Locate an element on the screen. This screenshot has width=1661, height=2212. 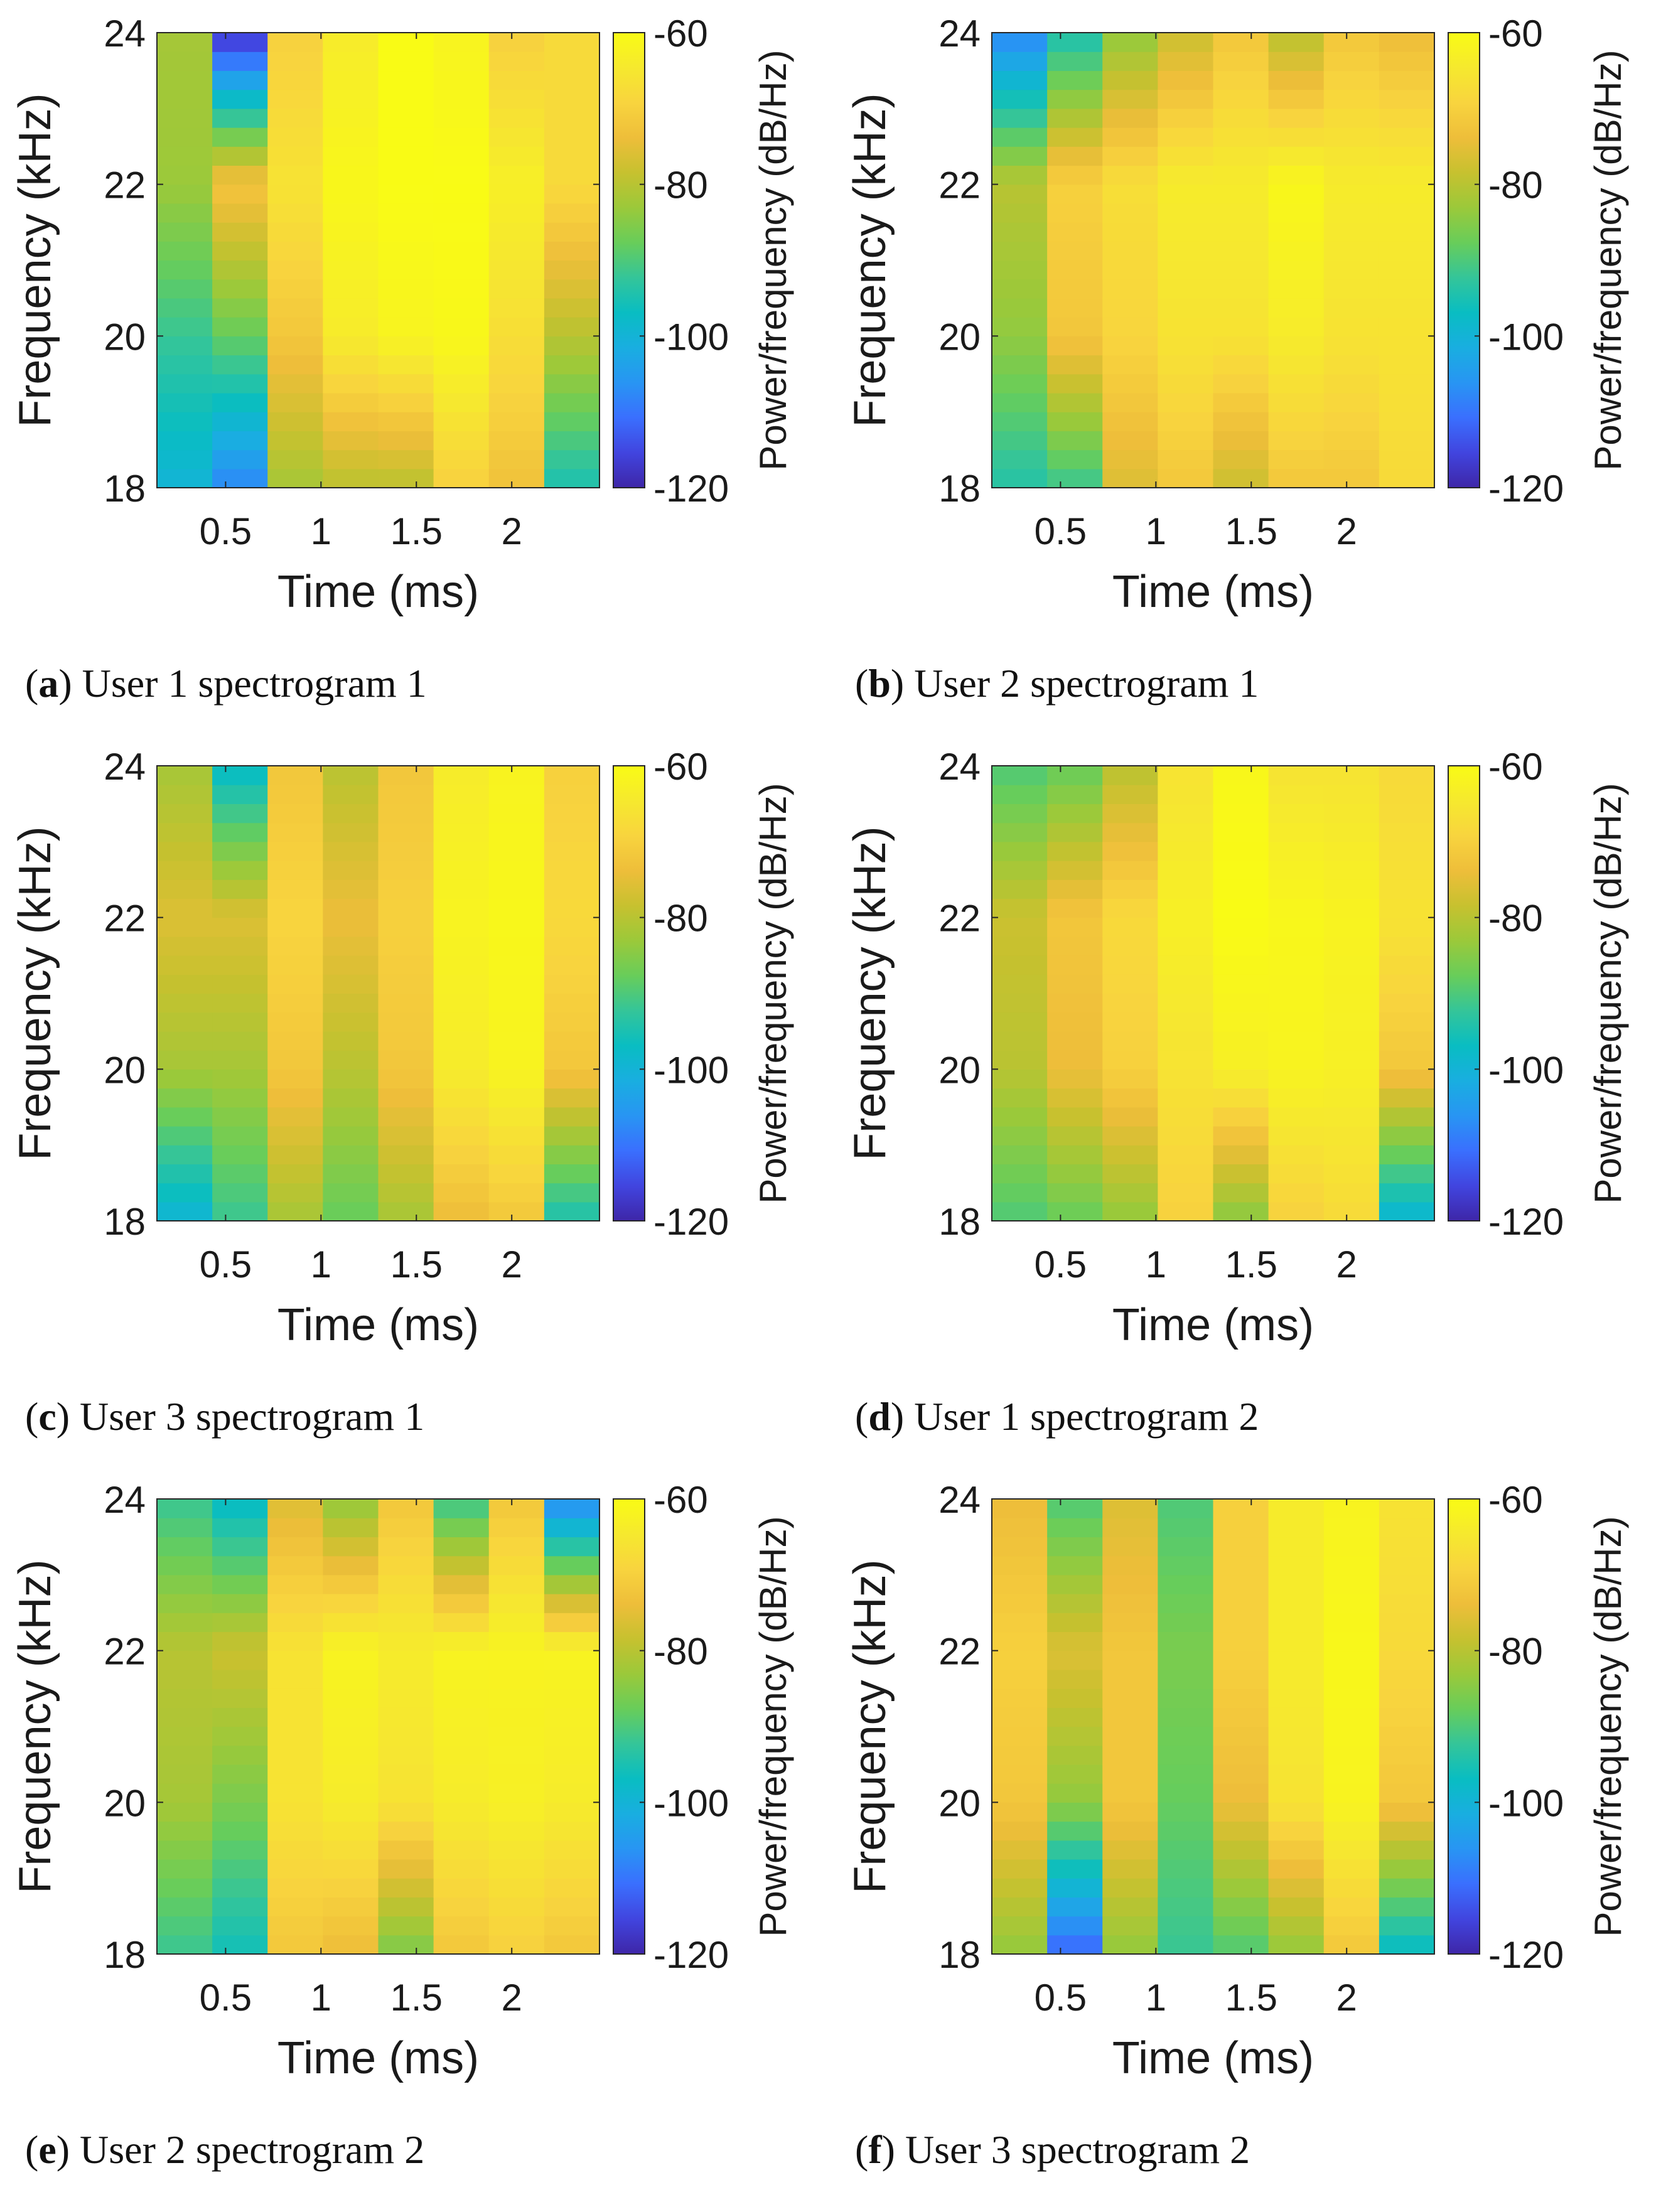
colorbar-tick-label: -80 is located at coordinates (1515, 919).